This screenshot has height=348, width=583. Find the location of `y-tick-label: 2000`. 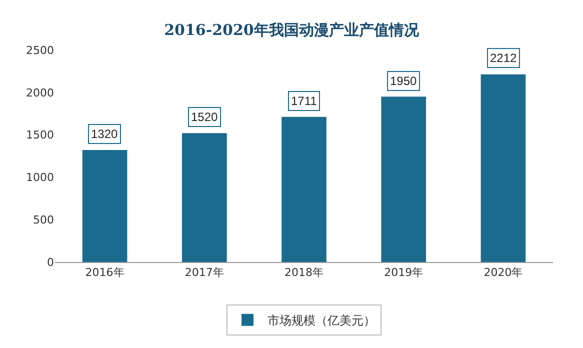

y-tick-label: 2000 is located at coordinates (40, 93).